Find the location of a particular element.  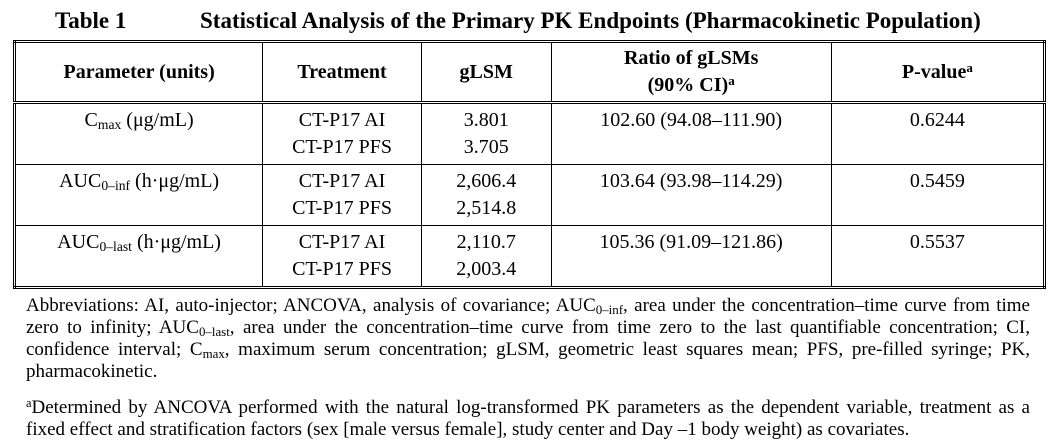

header-pvalue: P-valuea is located at coordinates (938, 72).